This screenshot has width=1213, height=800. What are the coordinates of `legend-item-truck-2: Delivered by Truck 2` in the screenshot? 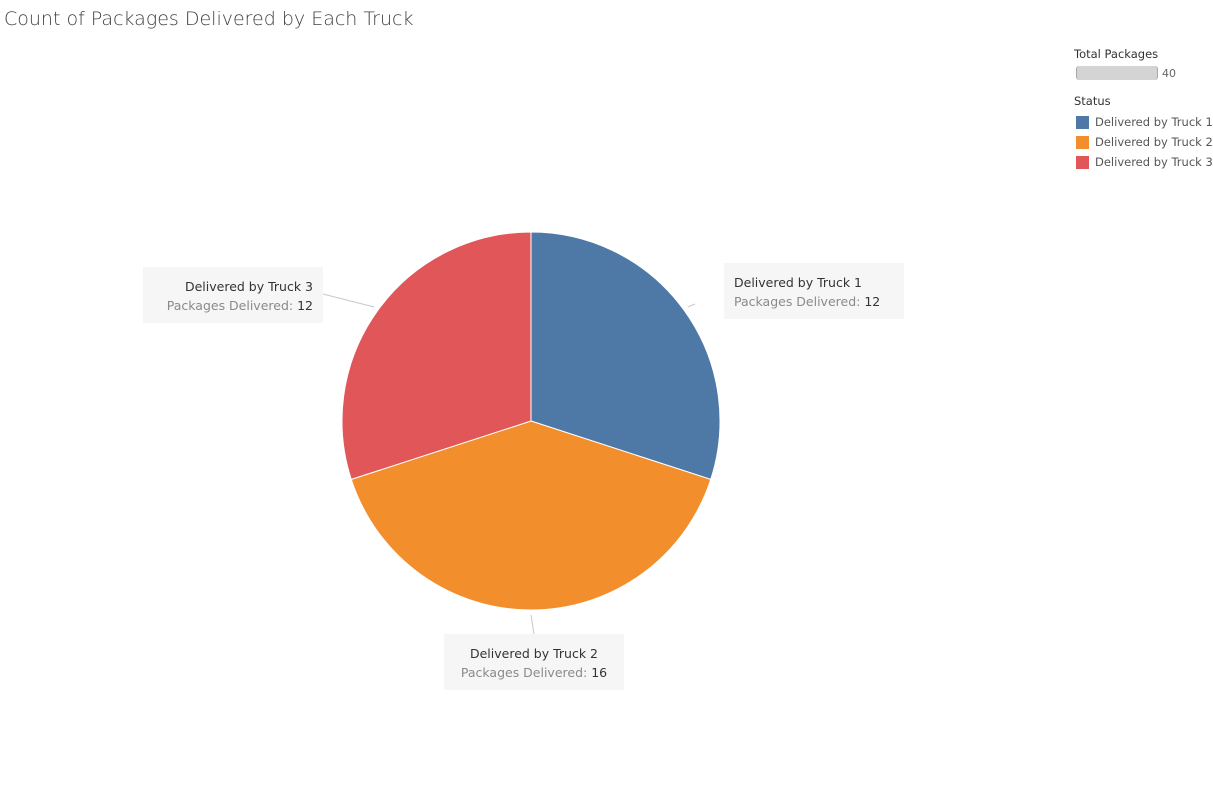 It's located at (1143, 142).